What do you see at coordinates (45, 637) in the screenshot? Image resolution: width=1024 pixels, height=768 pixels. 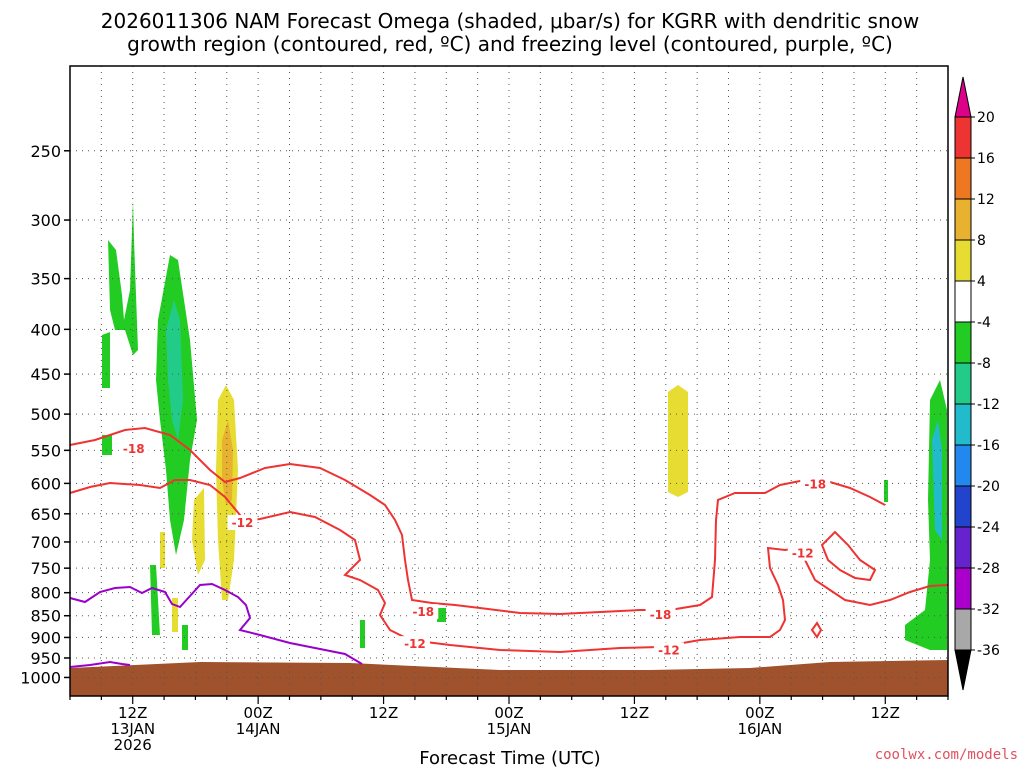 I see `y-tick-label-900: 900` at bounding box center [45, 637].